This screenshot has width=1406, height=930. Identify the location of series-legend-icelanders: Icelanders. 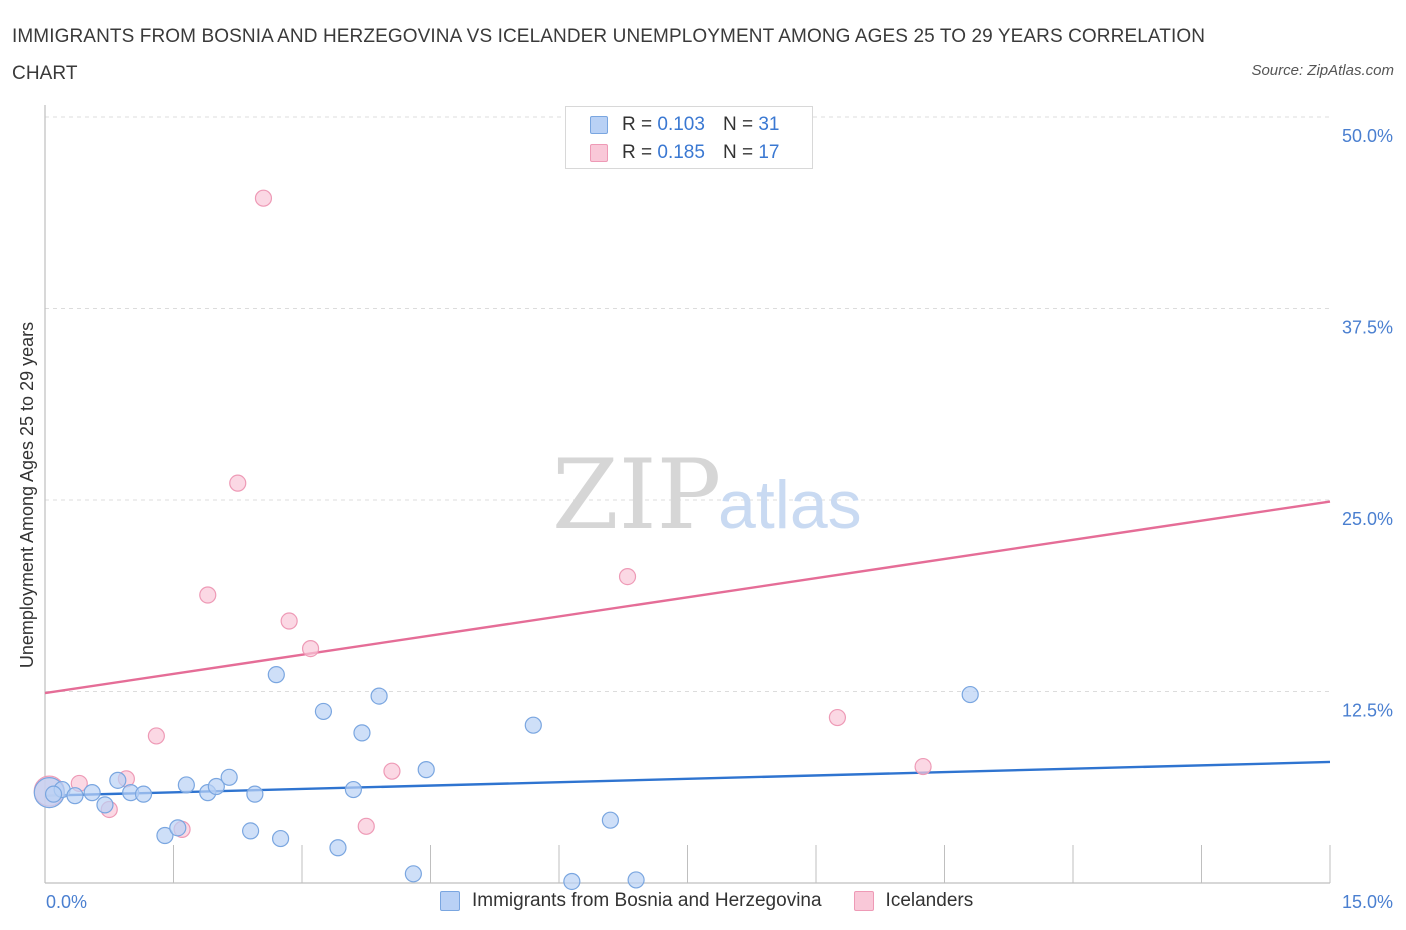
(913, 901).